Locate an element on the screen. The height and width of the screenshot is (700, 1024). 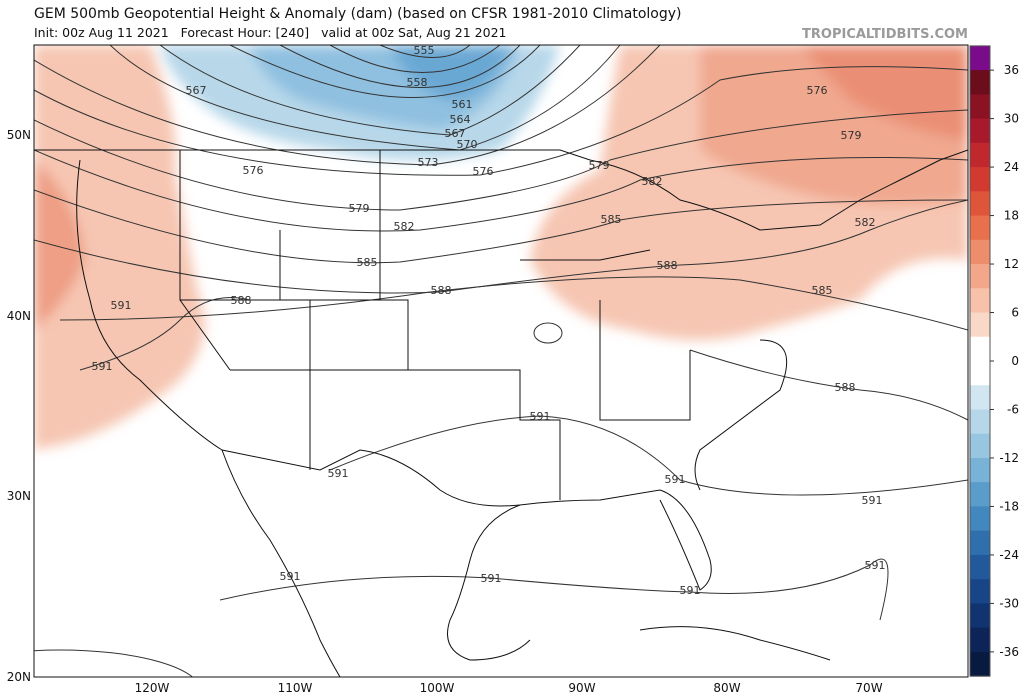
colorbar-tick-label: -6 is located at coordinates (1013, 409).